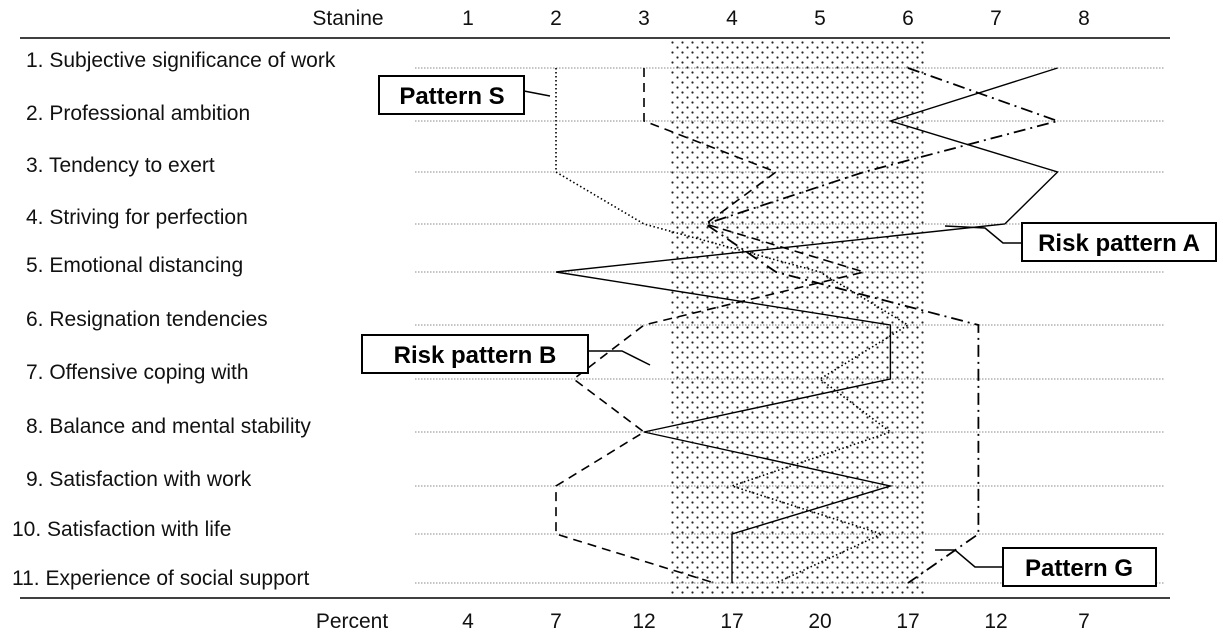  I want to click on callout-pattern-g-label: Pattern G, so click(1079, 568).